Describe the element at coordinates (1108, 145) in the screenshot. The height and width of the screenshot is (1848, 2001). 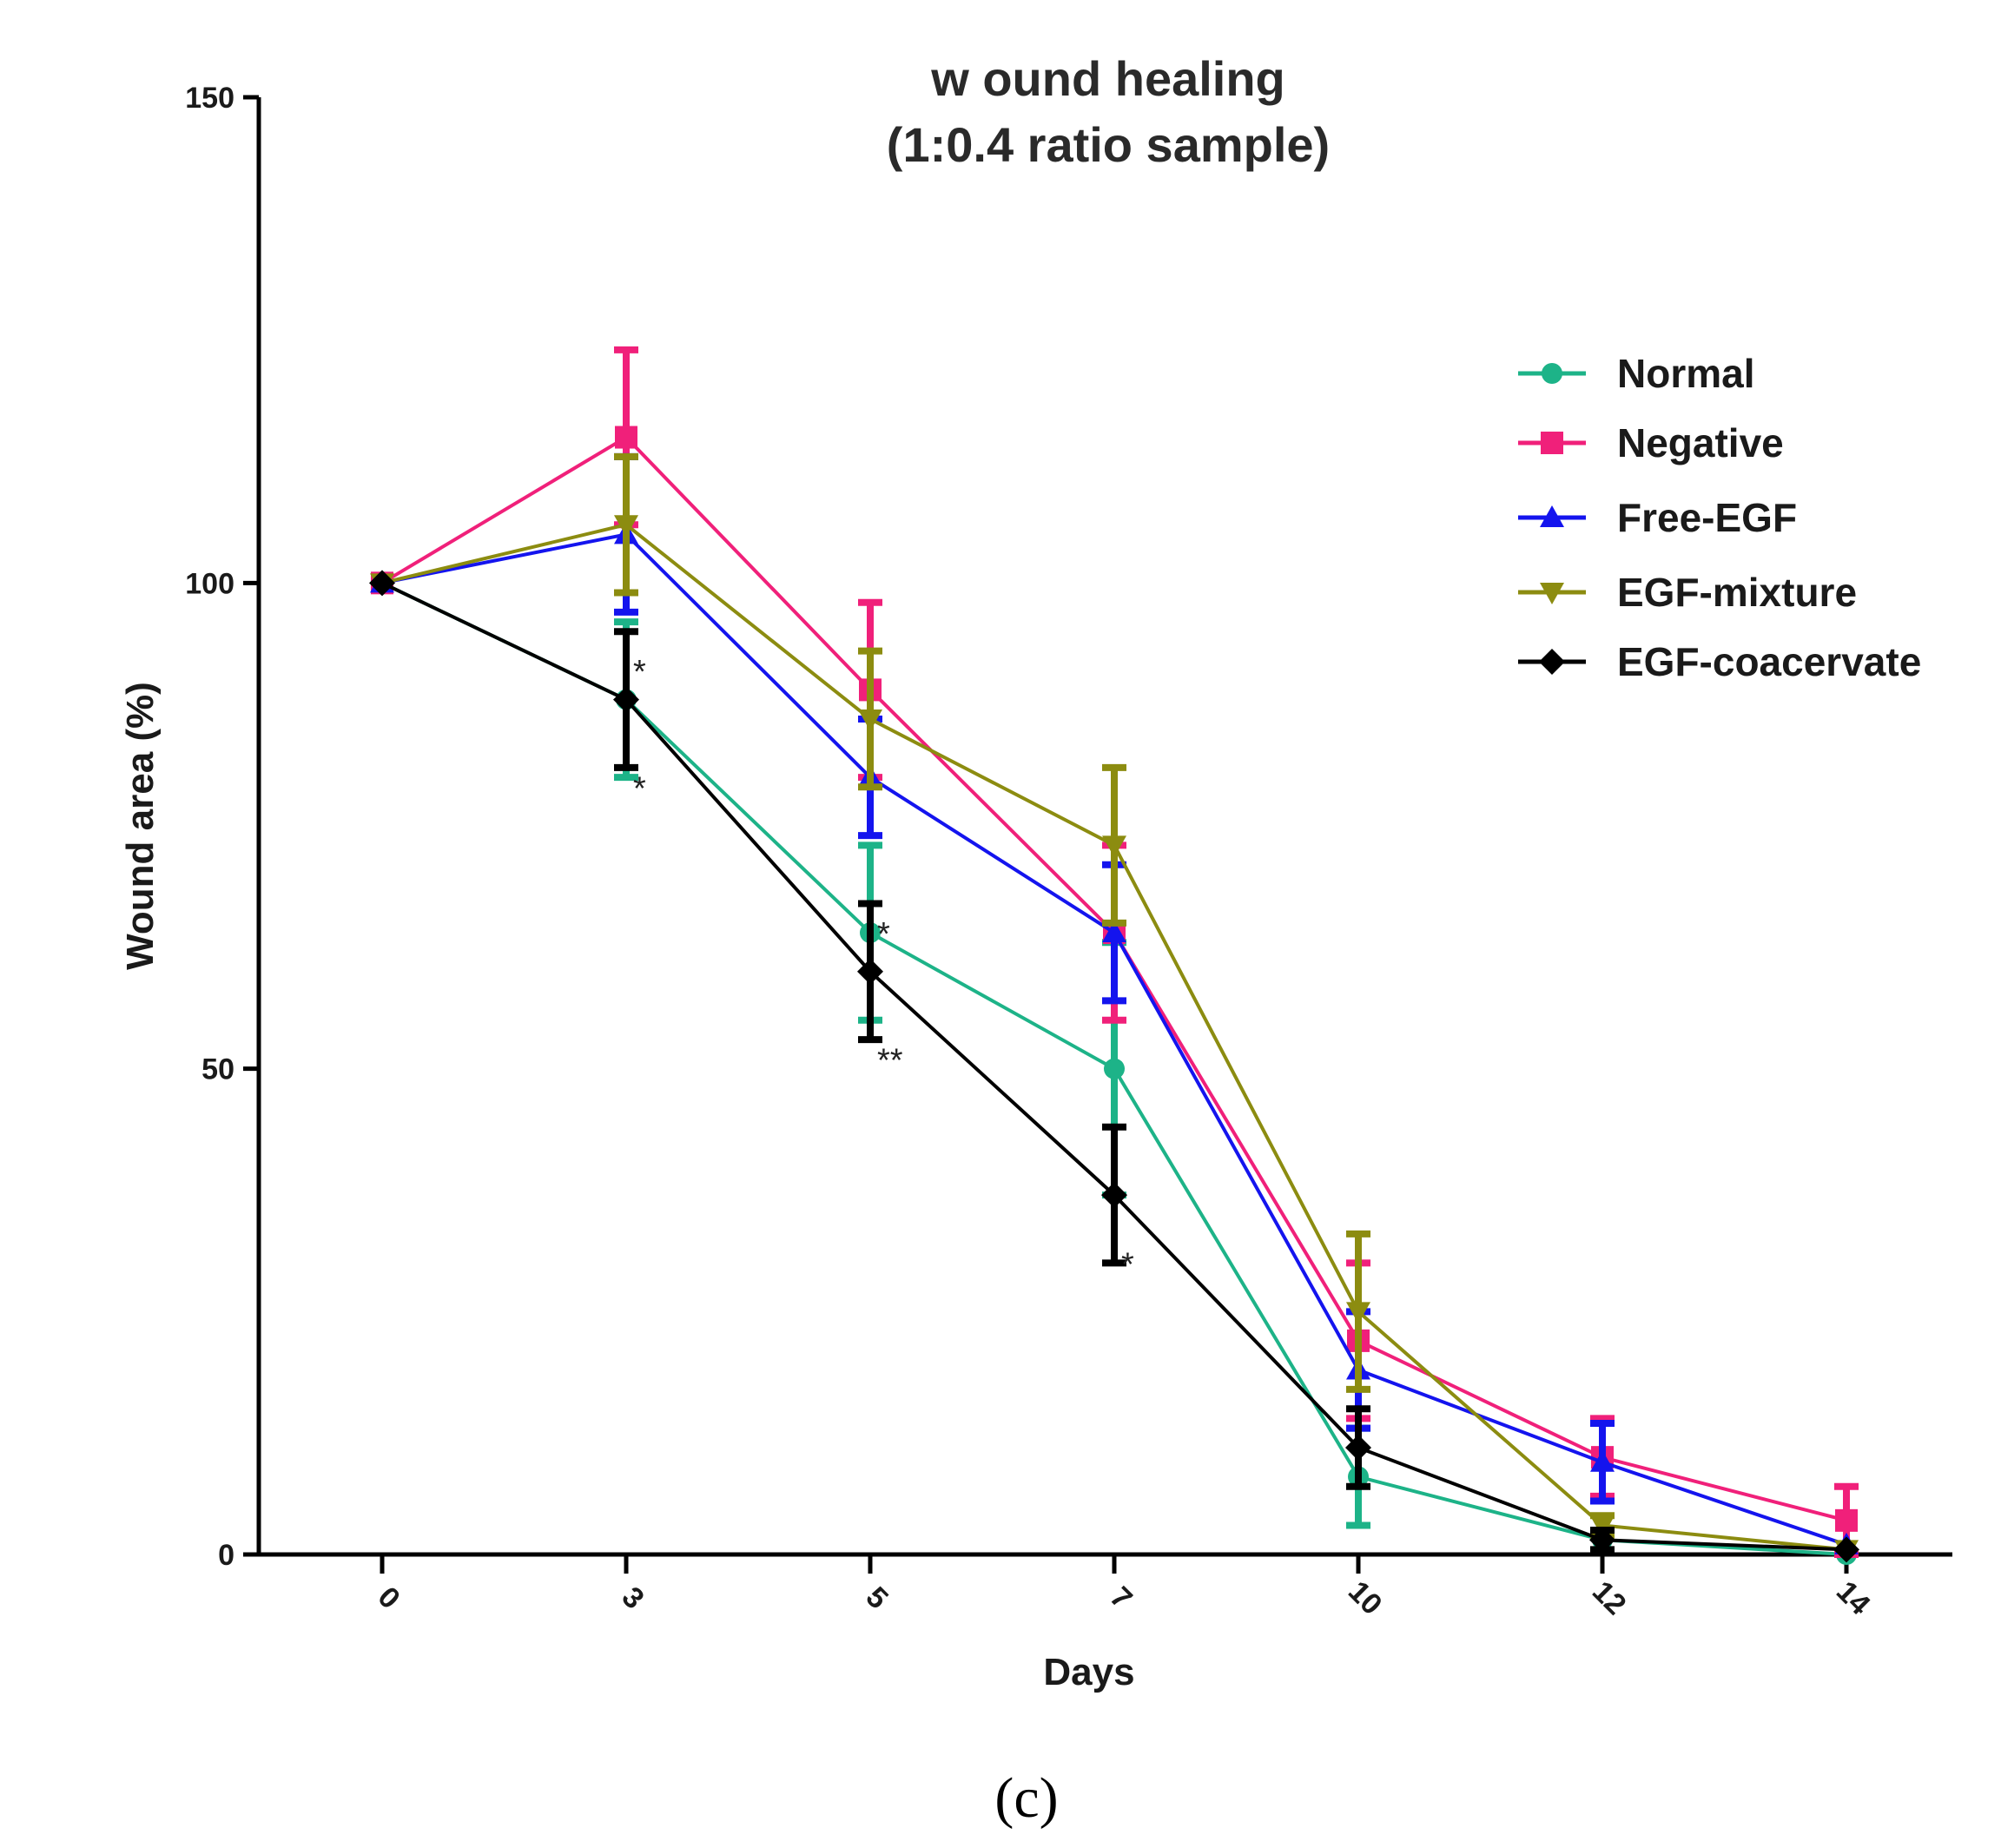
I see `chart-title-line2: (1:0.4 ratio sample)` at that location.